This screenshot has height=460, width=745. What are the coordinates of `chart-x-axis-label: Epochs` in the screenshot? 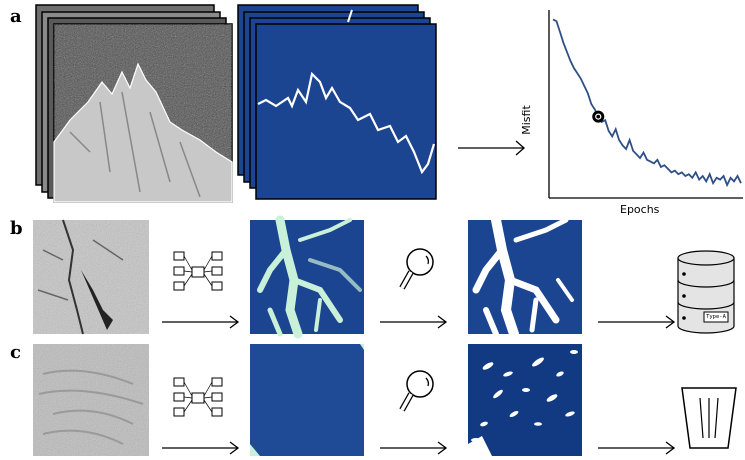 It's located at (640, 209).